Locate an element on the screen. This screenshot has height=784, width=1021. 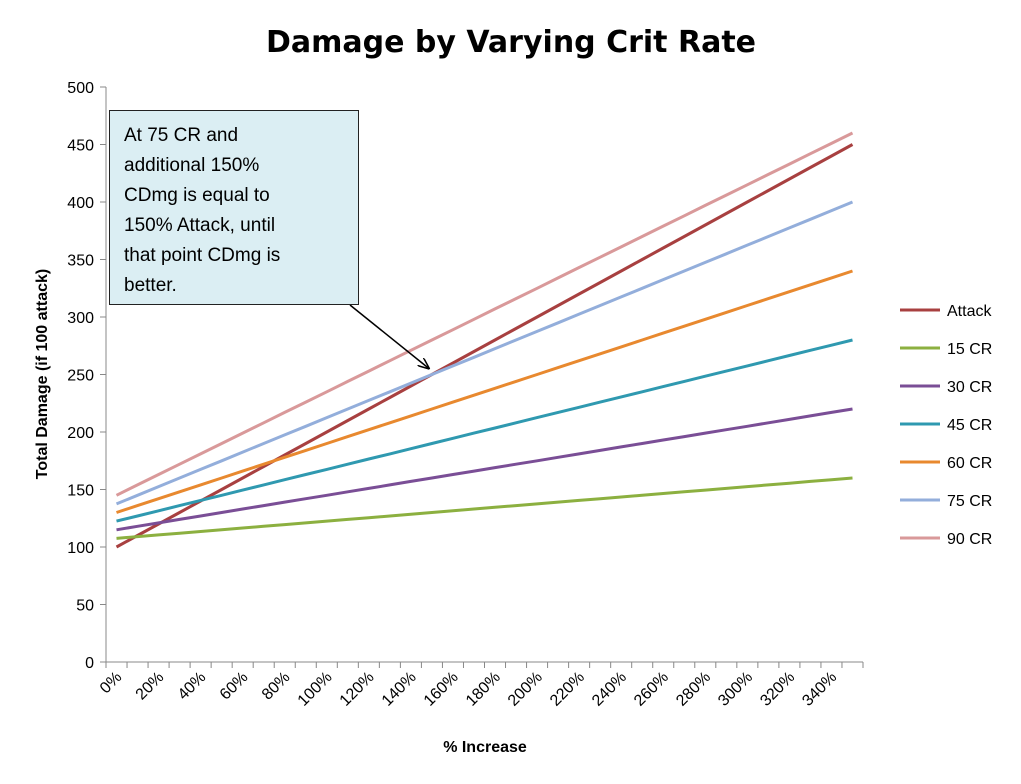
x-tick-label: 80% is located at coordinates (276, 686).